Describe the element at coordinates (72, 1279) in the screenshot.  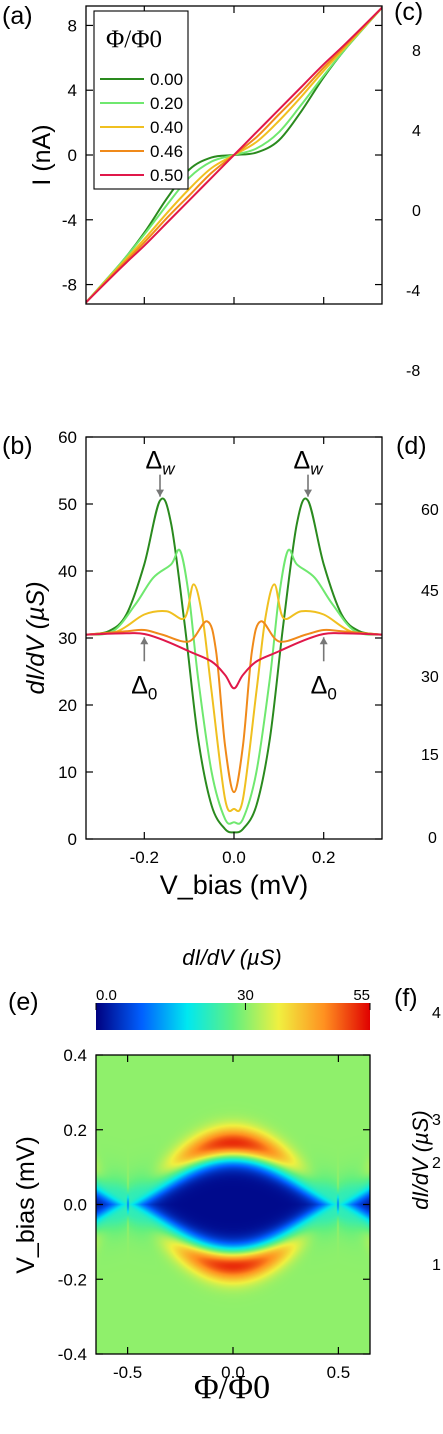
I see `panel-e-ytick-label: -0.2` at that location.